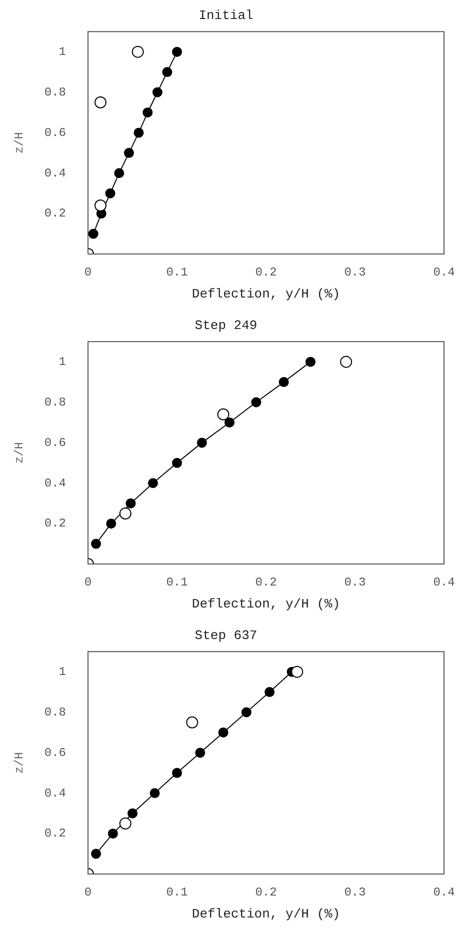  I want to click on chart-title: Step 249, so click(226, 326).